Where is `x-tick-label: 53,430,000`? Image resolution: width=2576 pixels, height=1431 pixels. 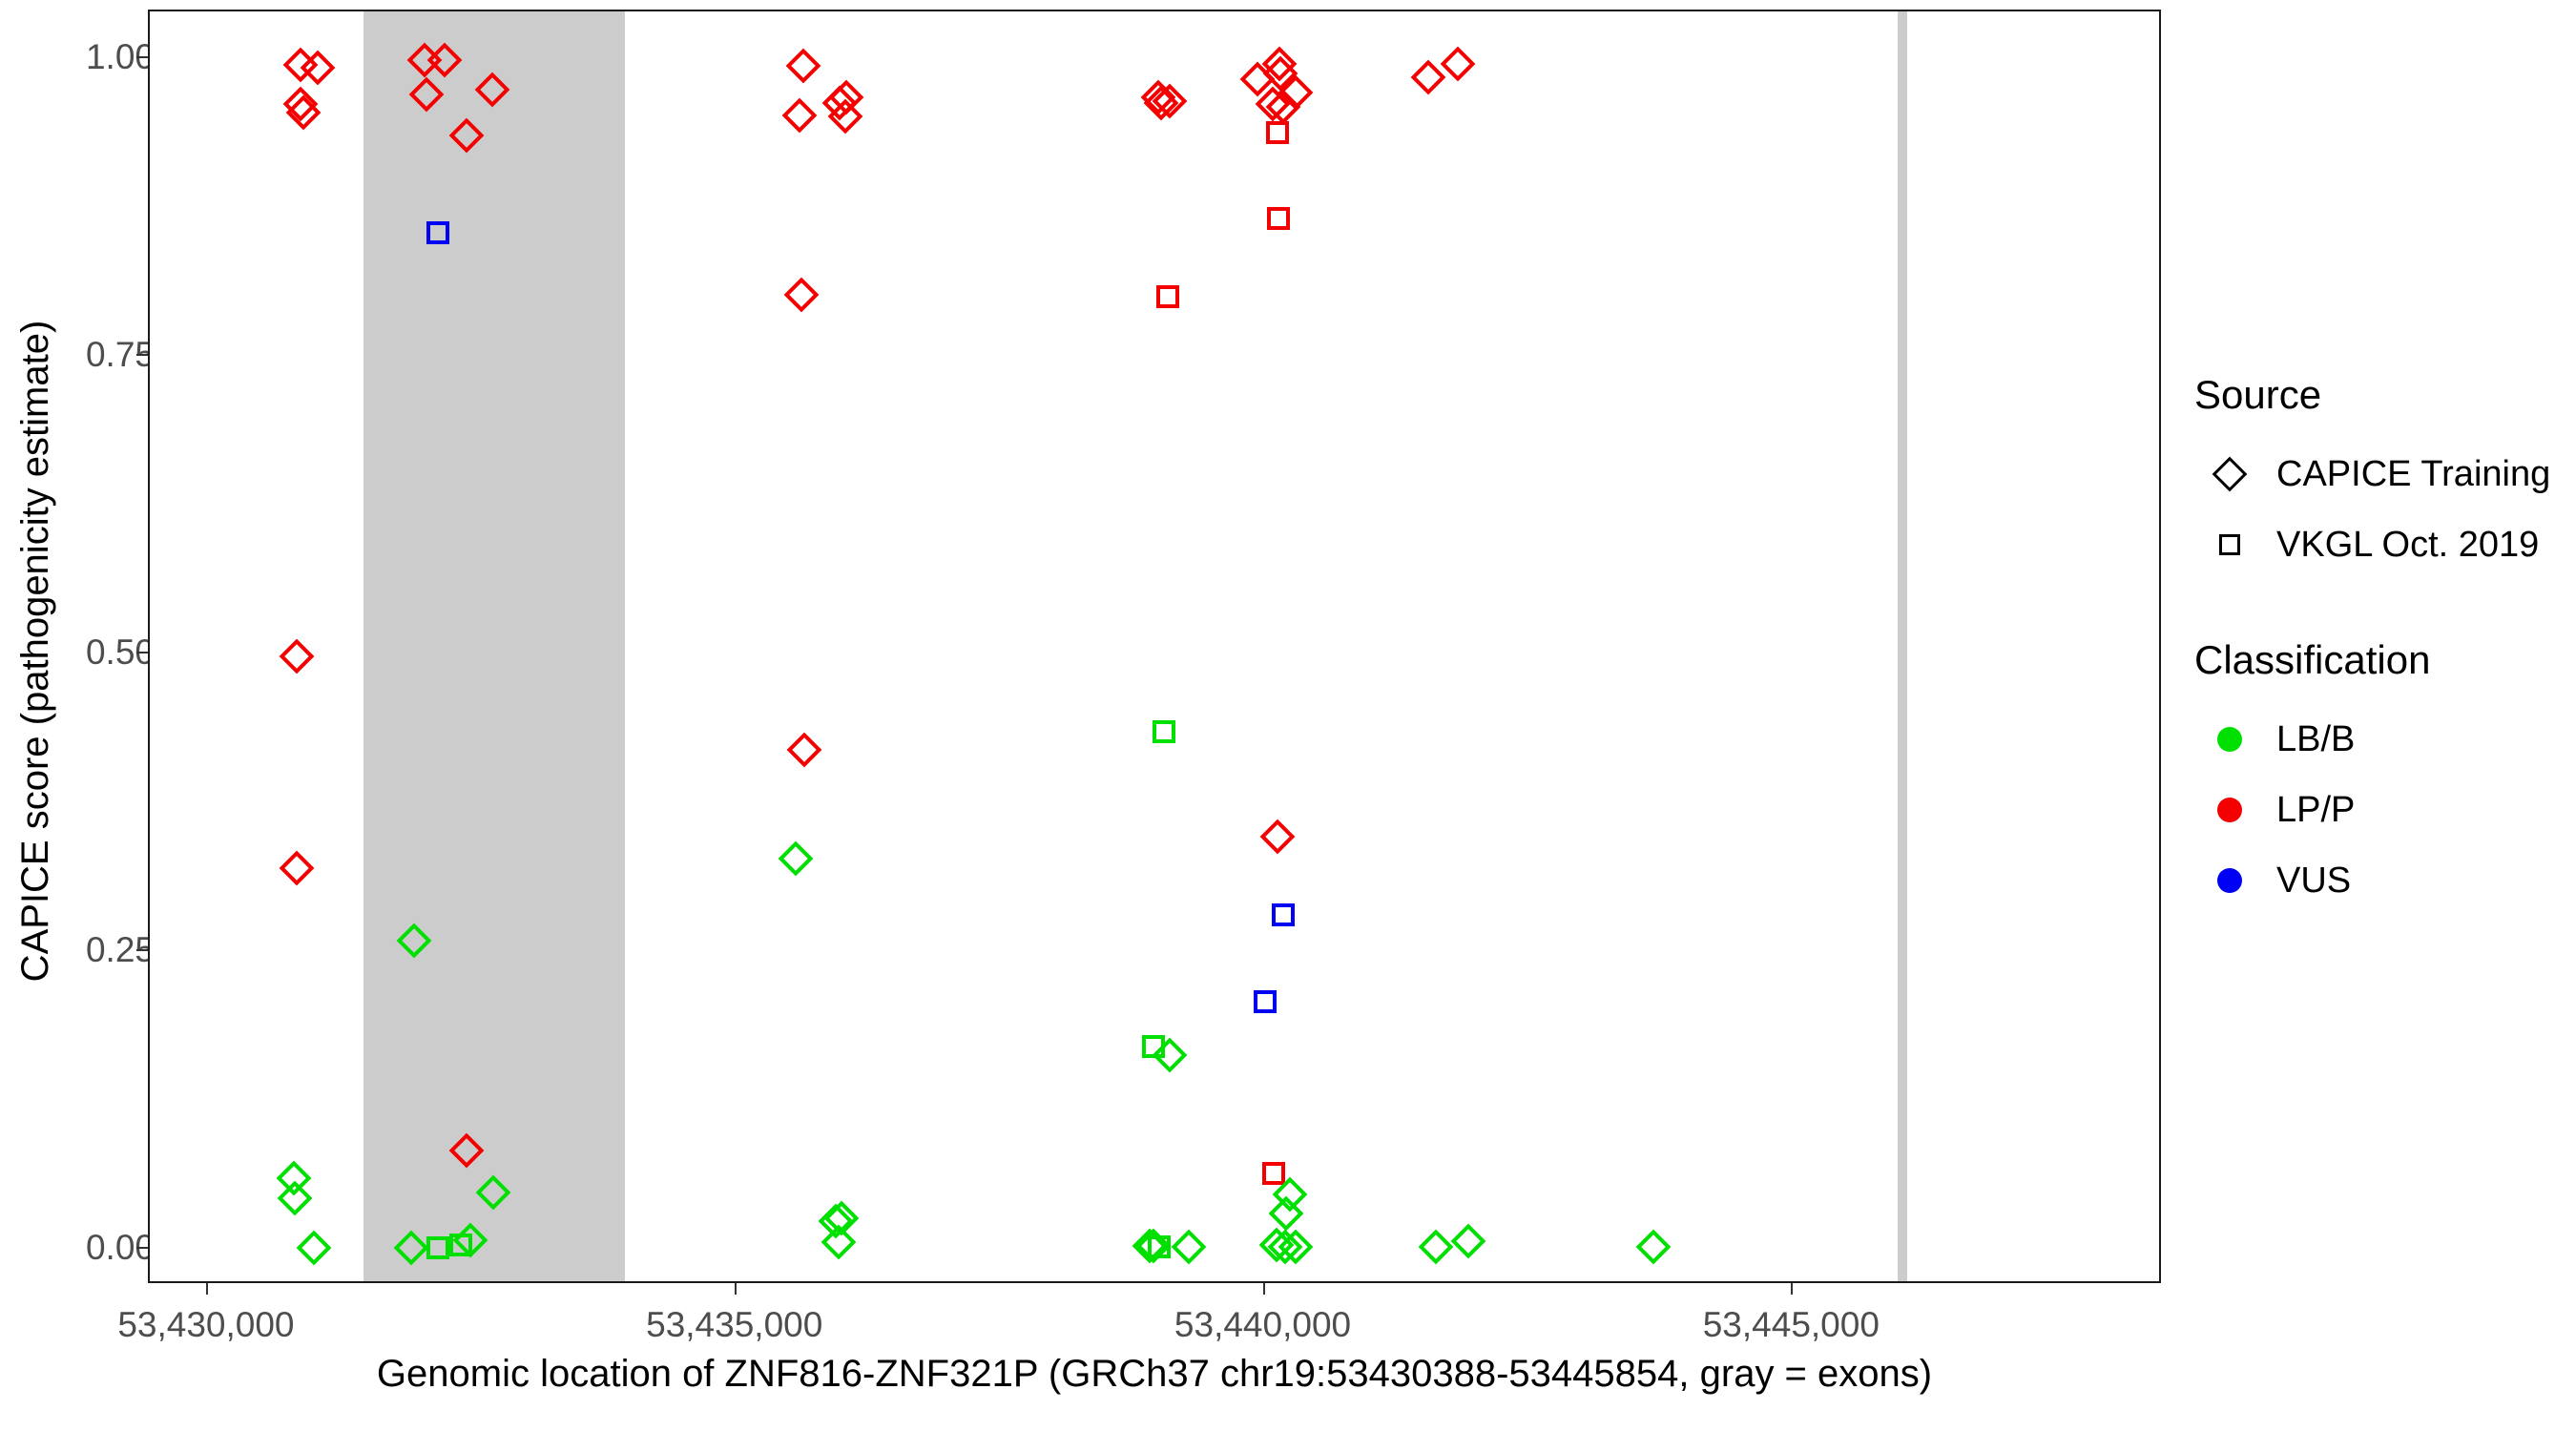
x-tick-label: 53,430,000 is located at coordinates (206, 1324).